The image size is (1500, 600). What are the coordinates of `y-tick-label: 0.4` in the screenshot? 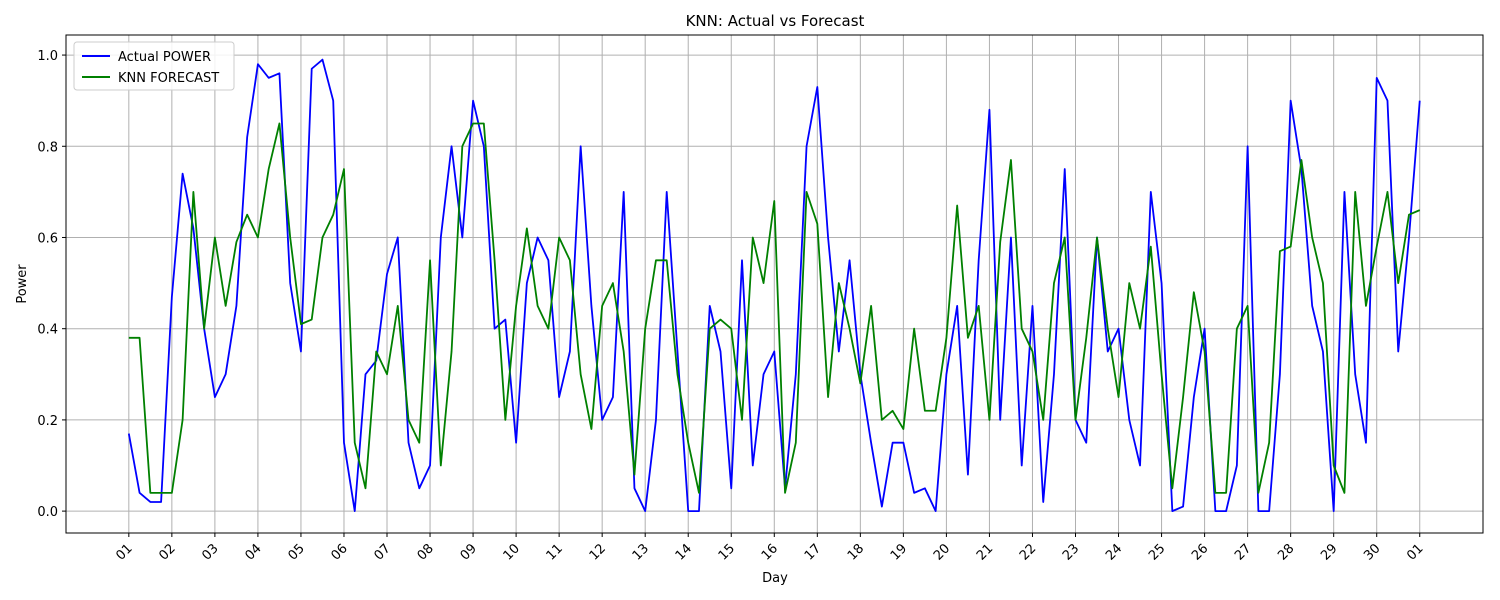 It's located at (47, 330).